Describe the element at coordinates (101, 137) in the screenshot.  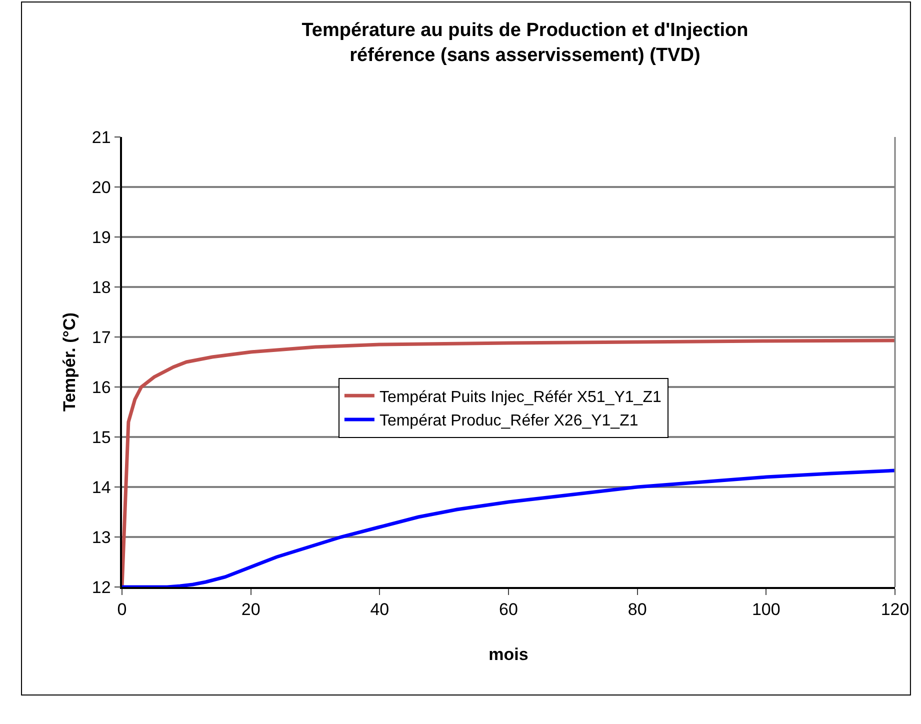
I see `y-tick-label: 21` at that location.